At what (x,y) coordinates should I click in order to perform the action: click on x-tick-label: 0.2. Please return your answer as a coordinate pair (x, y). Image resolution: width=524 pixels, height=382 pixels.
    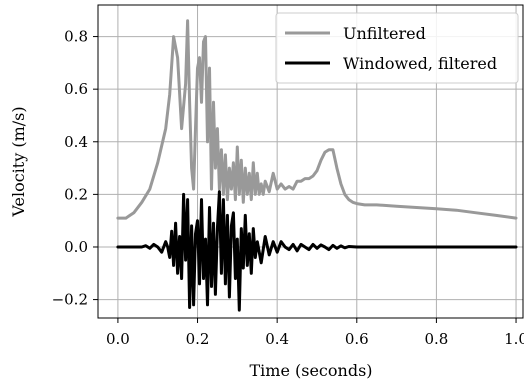
    Looking at the image, I should click on (198, 339).